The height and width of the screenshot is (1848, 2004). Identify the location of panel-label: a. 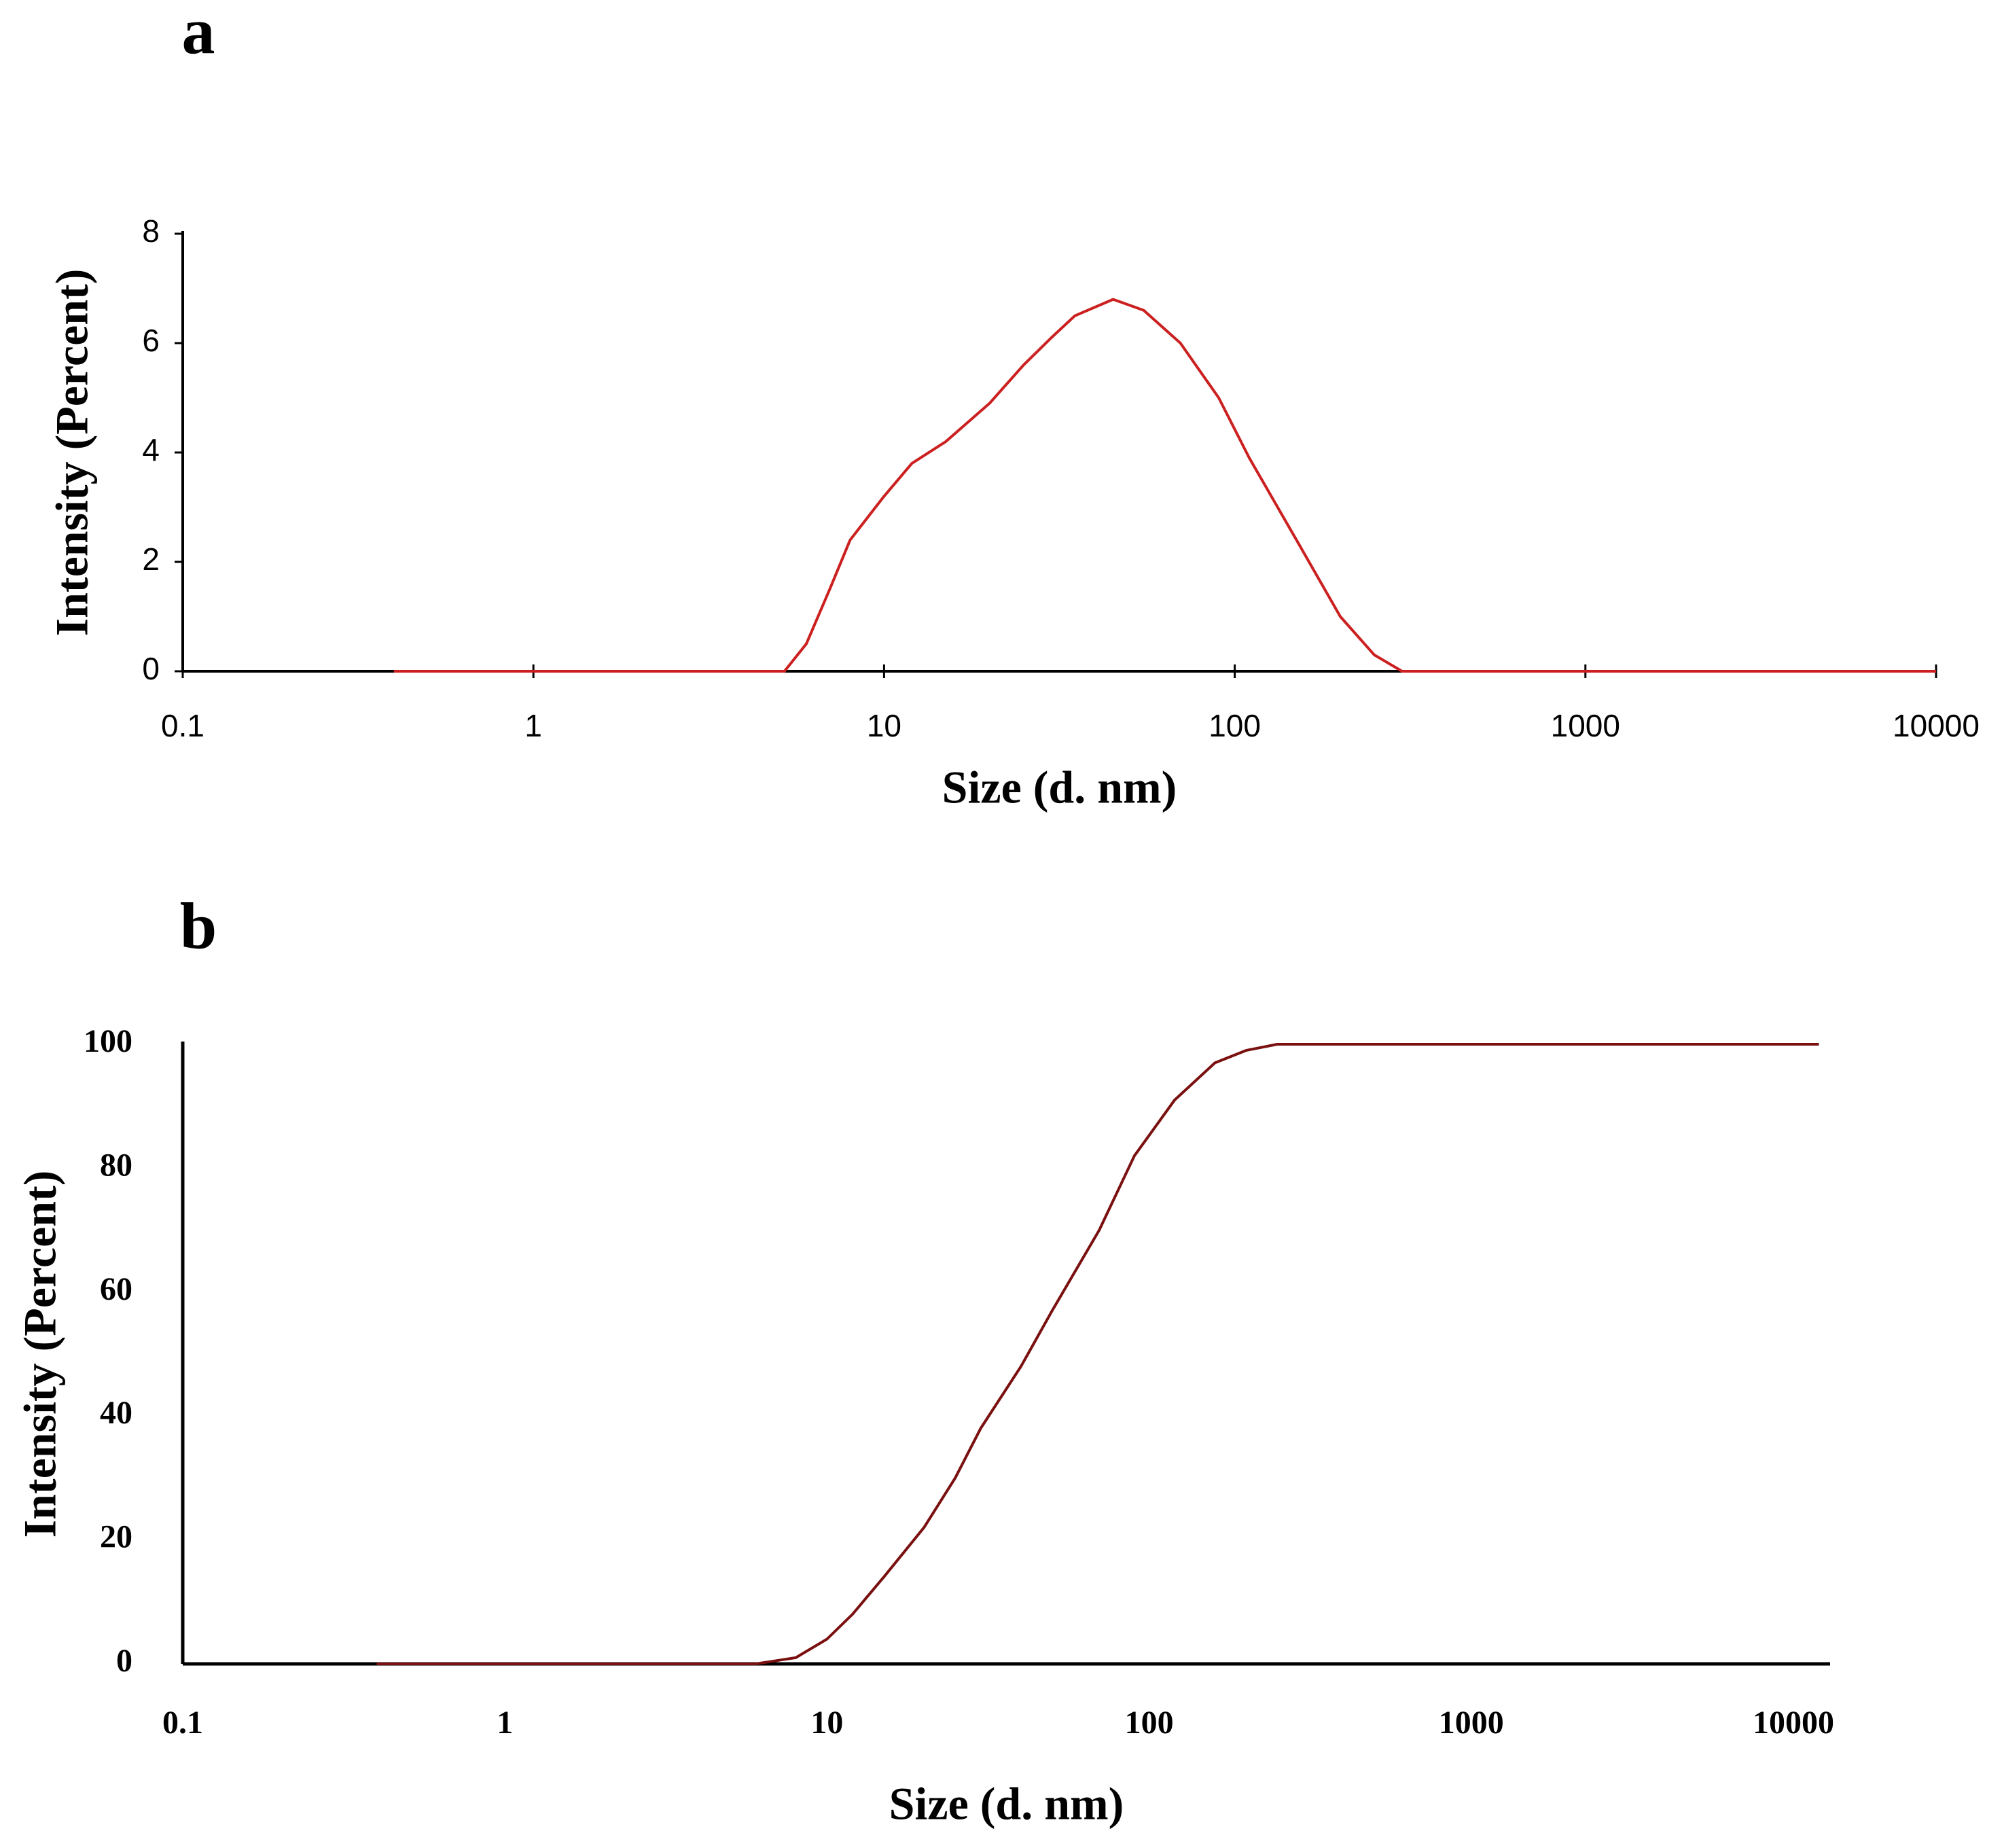
(198, 34).